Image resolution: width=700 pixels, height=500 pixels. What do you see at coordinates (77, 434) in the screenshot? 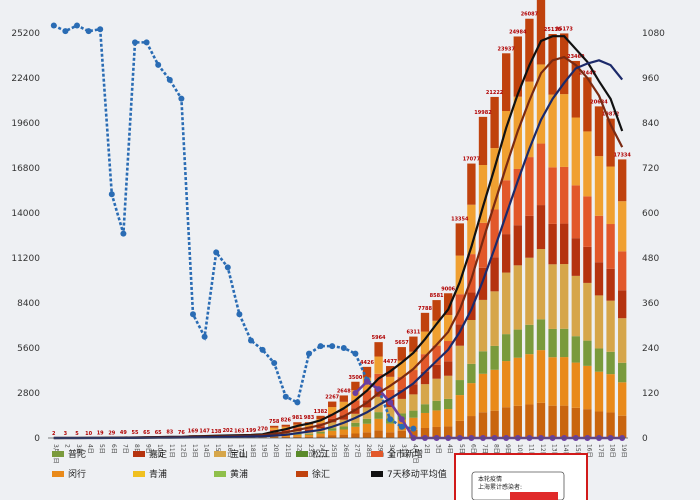
I see `bar-label: 5` at bounding box center [77, 434].